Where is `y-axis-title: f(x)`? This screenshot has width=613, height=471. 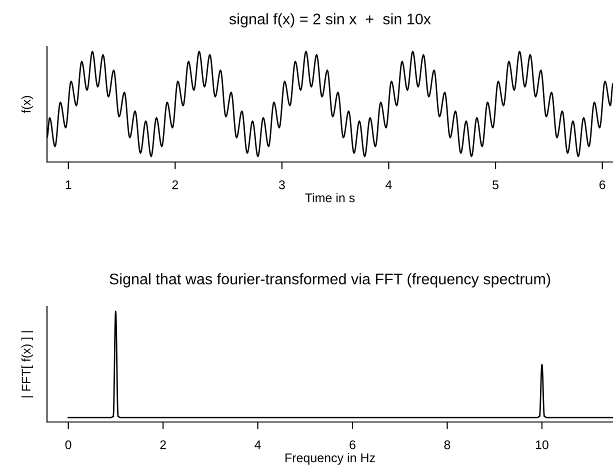
y-axis-title: f(x) is located at coordinates (27, 105).